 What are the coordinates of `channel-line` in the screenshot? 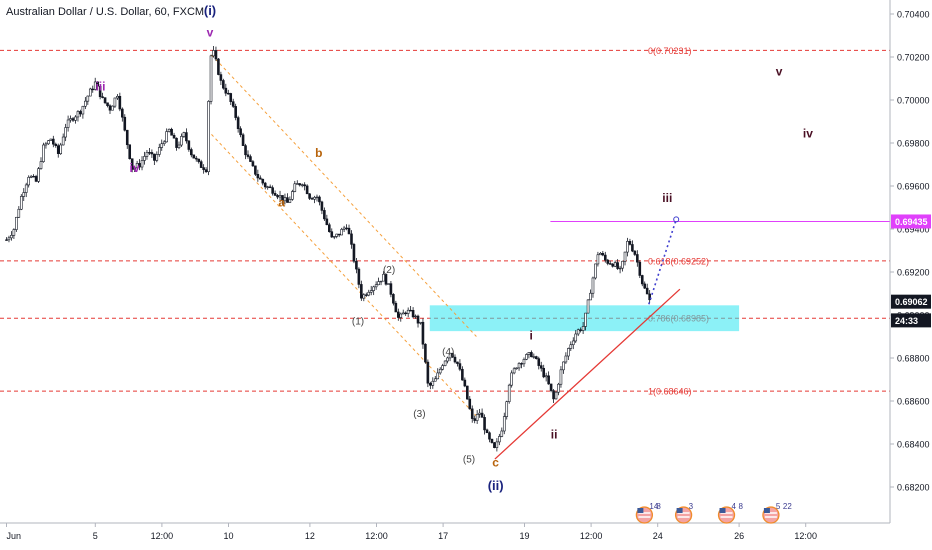 It's located at (344, 275).